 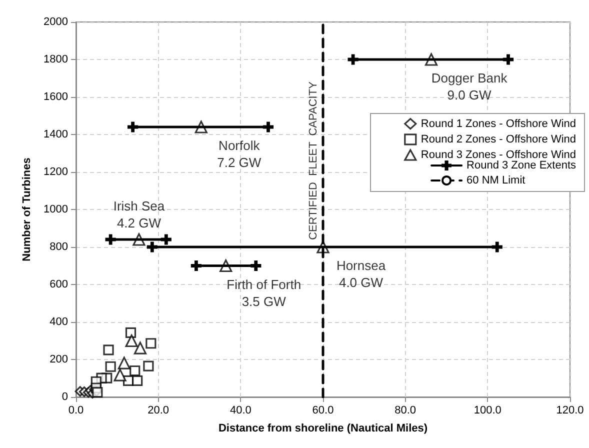 I want to click on y-tick-label: 400, so click(x=59, y=322).